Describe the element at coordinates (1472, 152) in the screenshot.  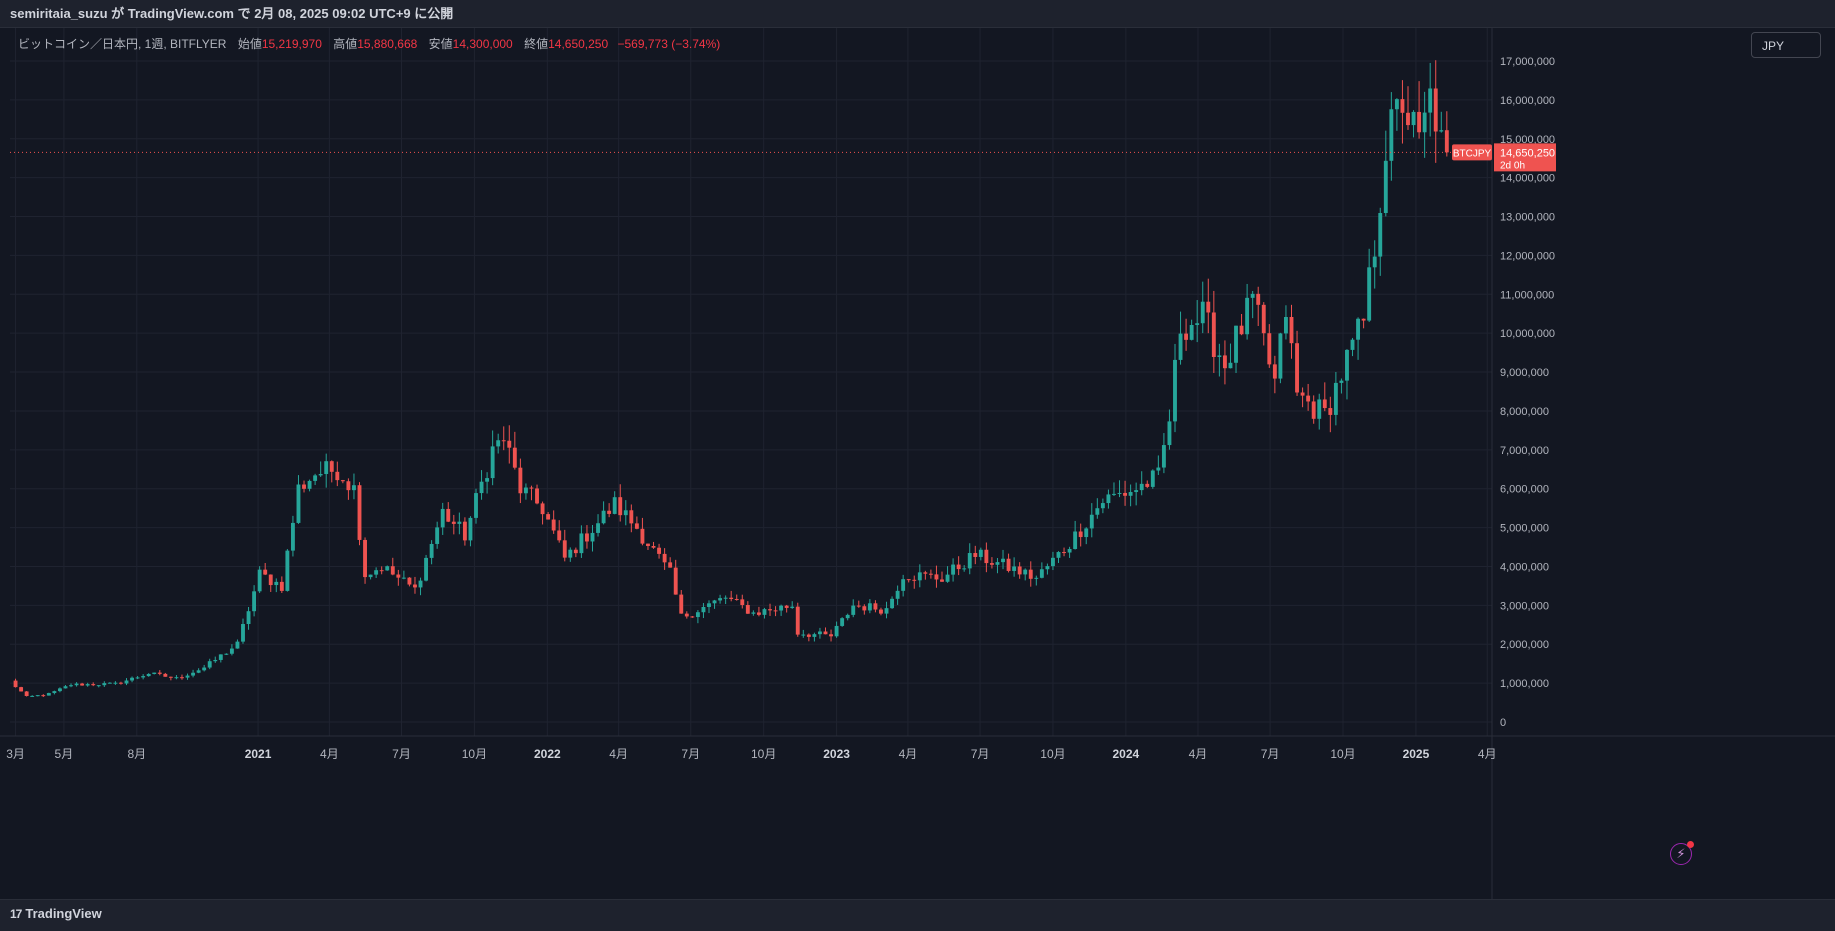
I see `price-tag-symbol-bg` at that location.